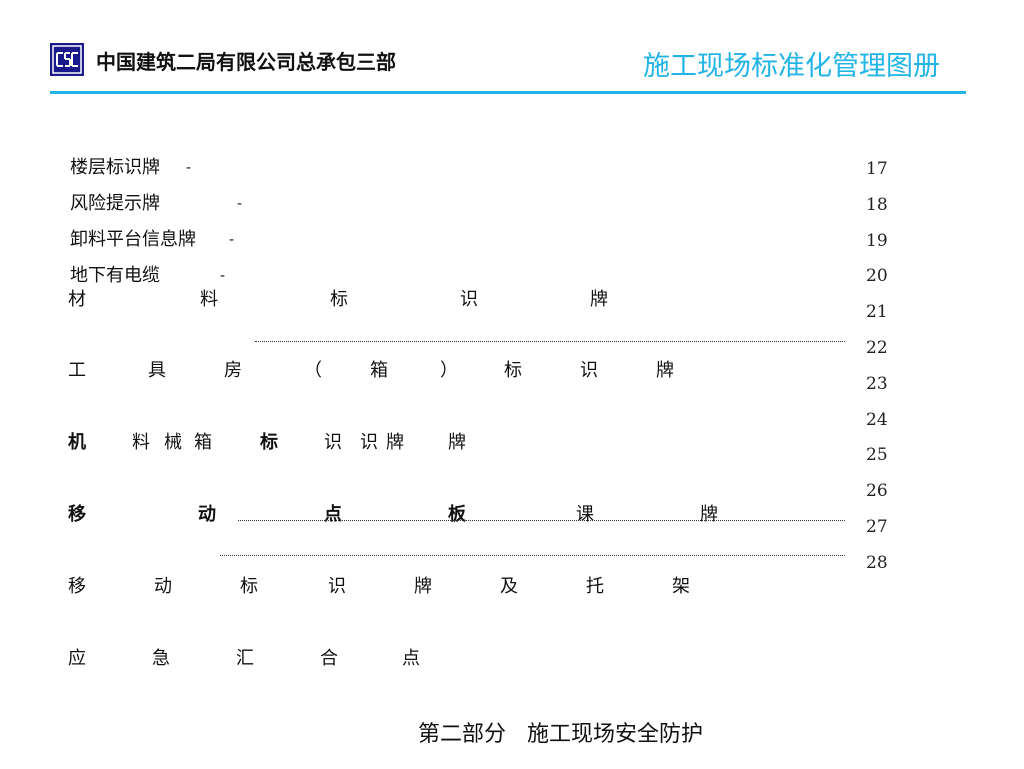 The width and height of the screenshot is (1024, 769). I want to click on char: ）, so click(449, 370).